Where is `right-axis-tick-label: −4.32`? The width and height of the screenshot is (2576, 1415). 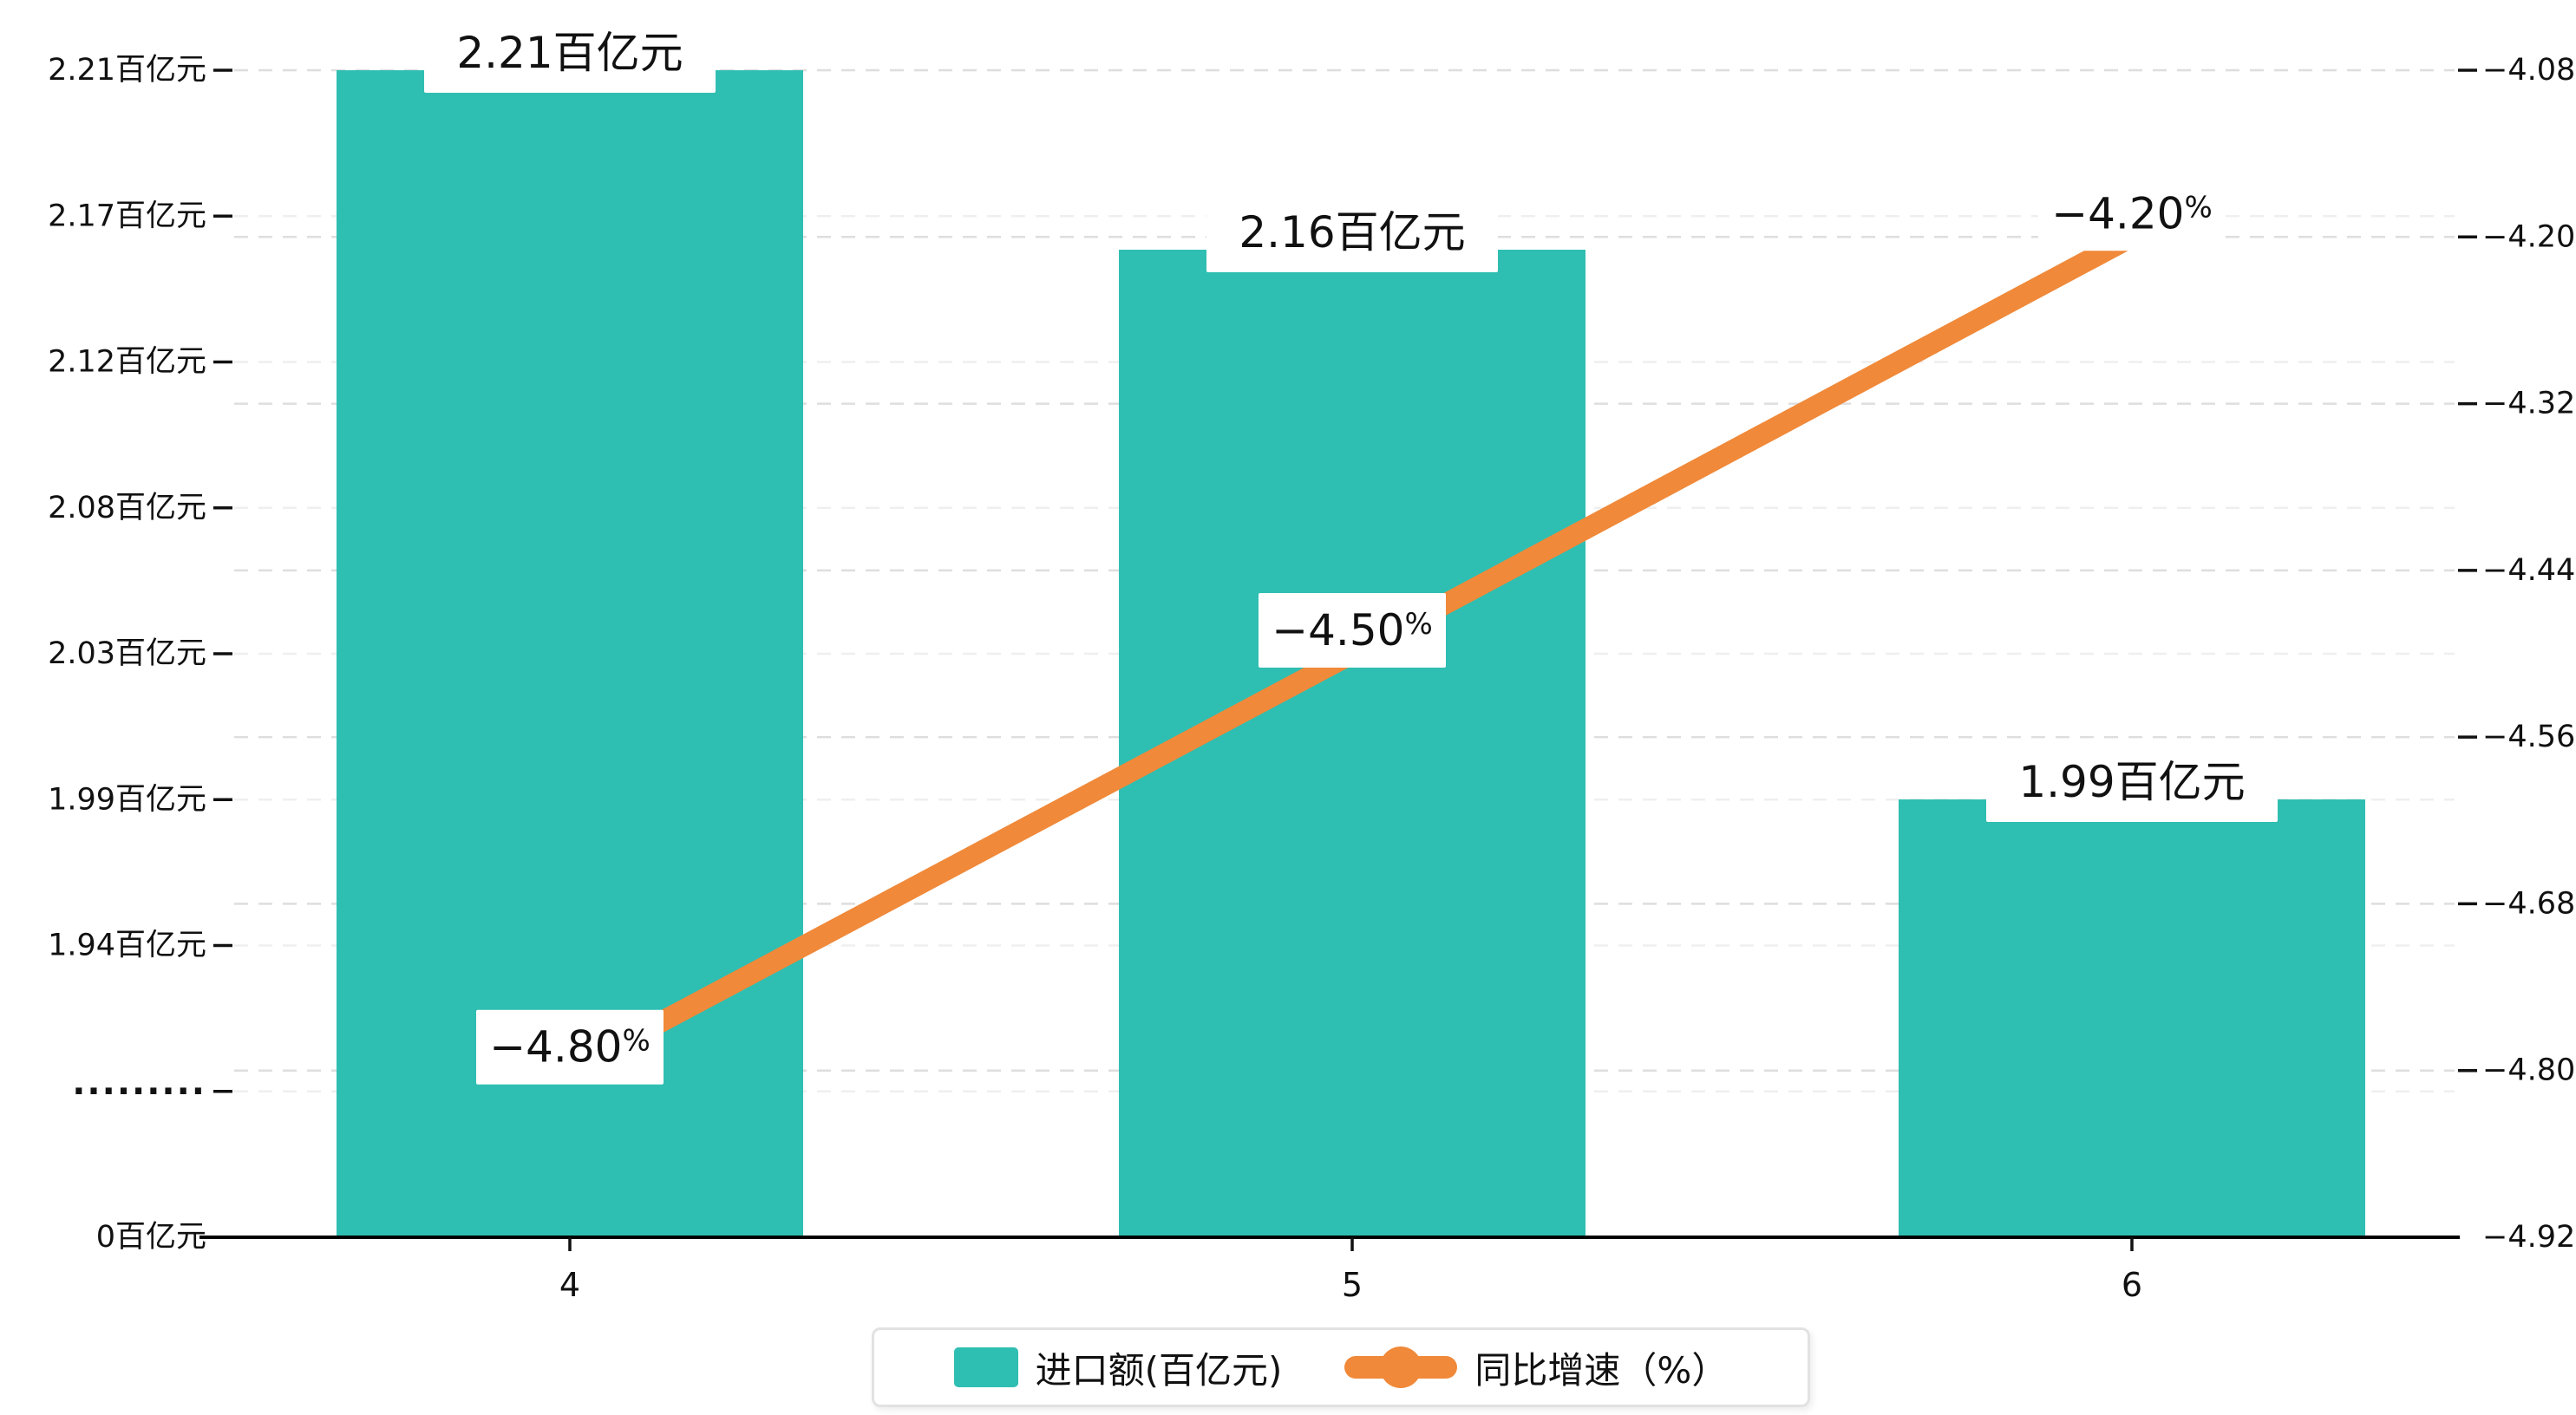
right-axis-tick-label: −4.32 is located at coordinates (2528, 404).